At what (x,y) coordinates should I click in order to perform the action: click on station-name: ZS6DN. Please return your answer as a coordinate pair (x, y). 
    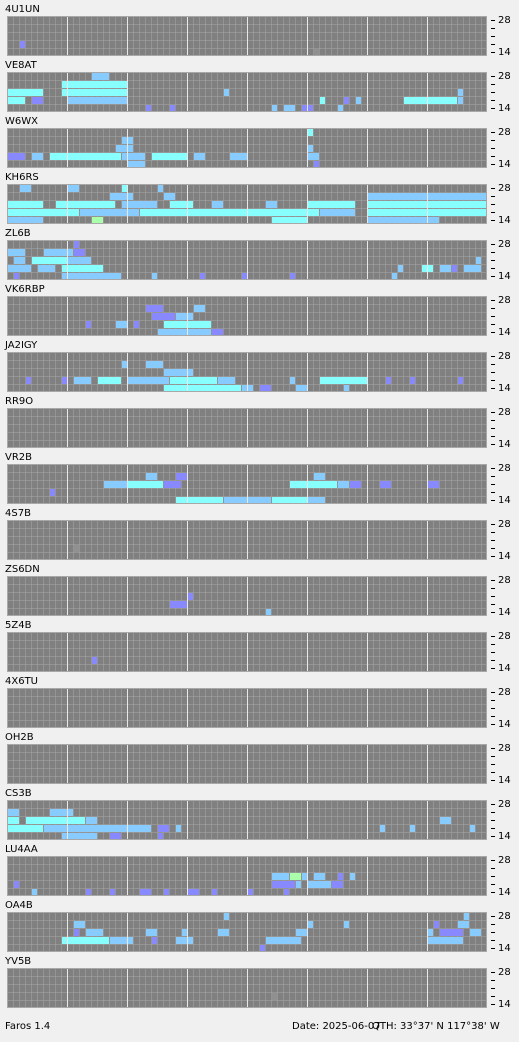
    Looking at the image, I should click on (22, 569).